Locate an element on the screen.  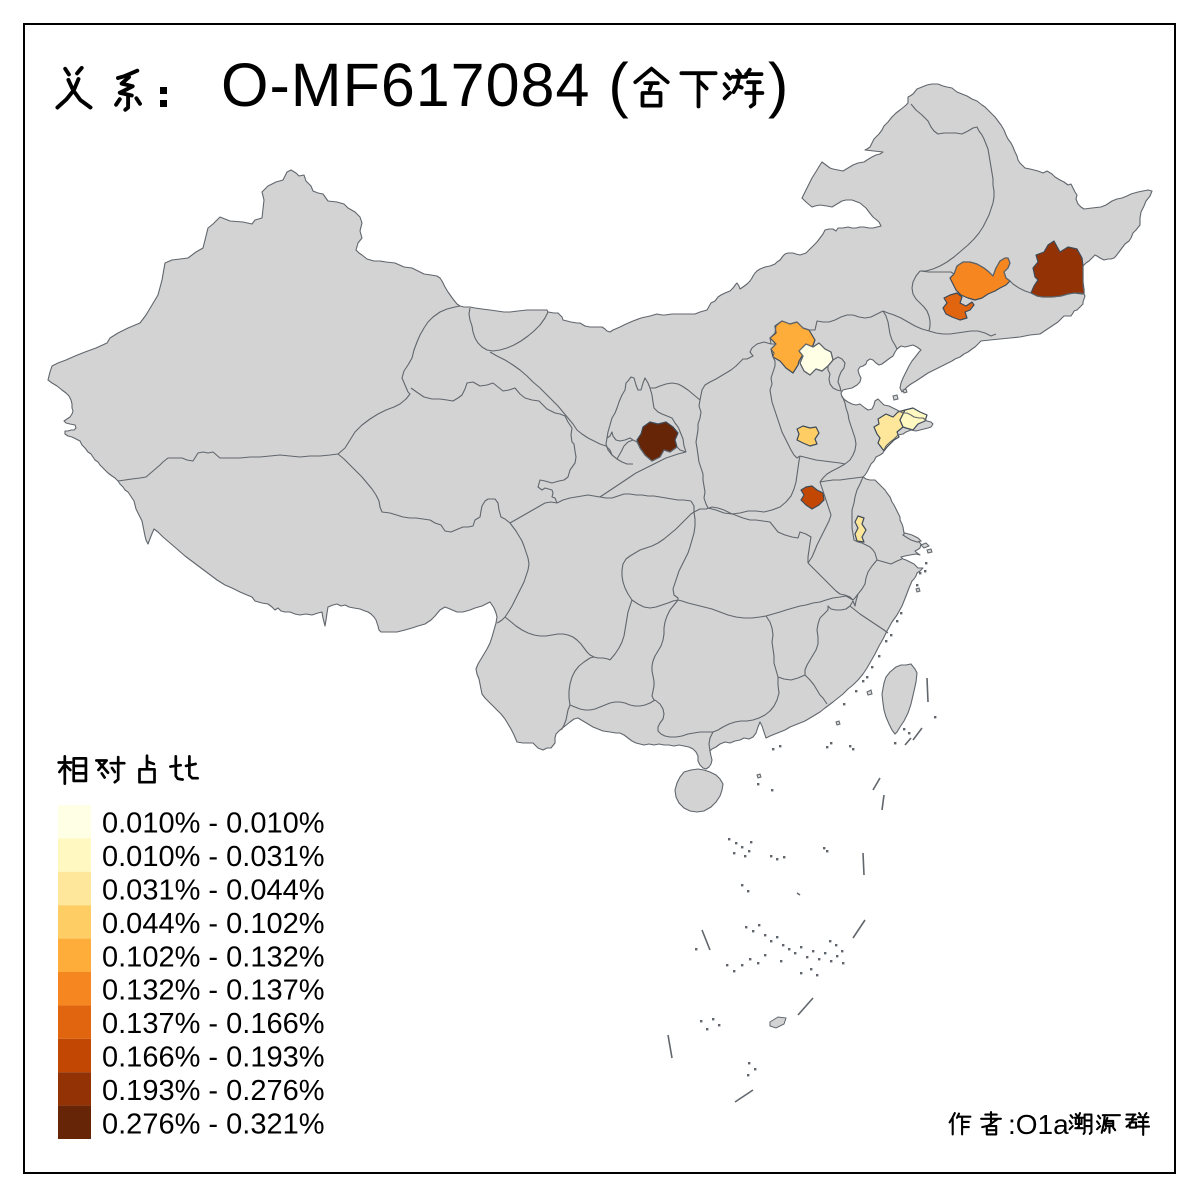
svg-text: 0.166% - 0.193% is located at coordinates (213, 1058).